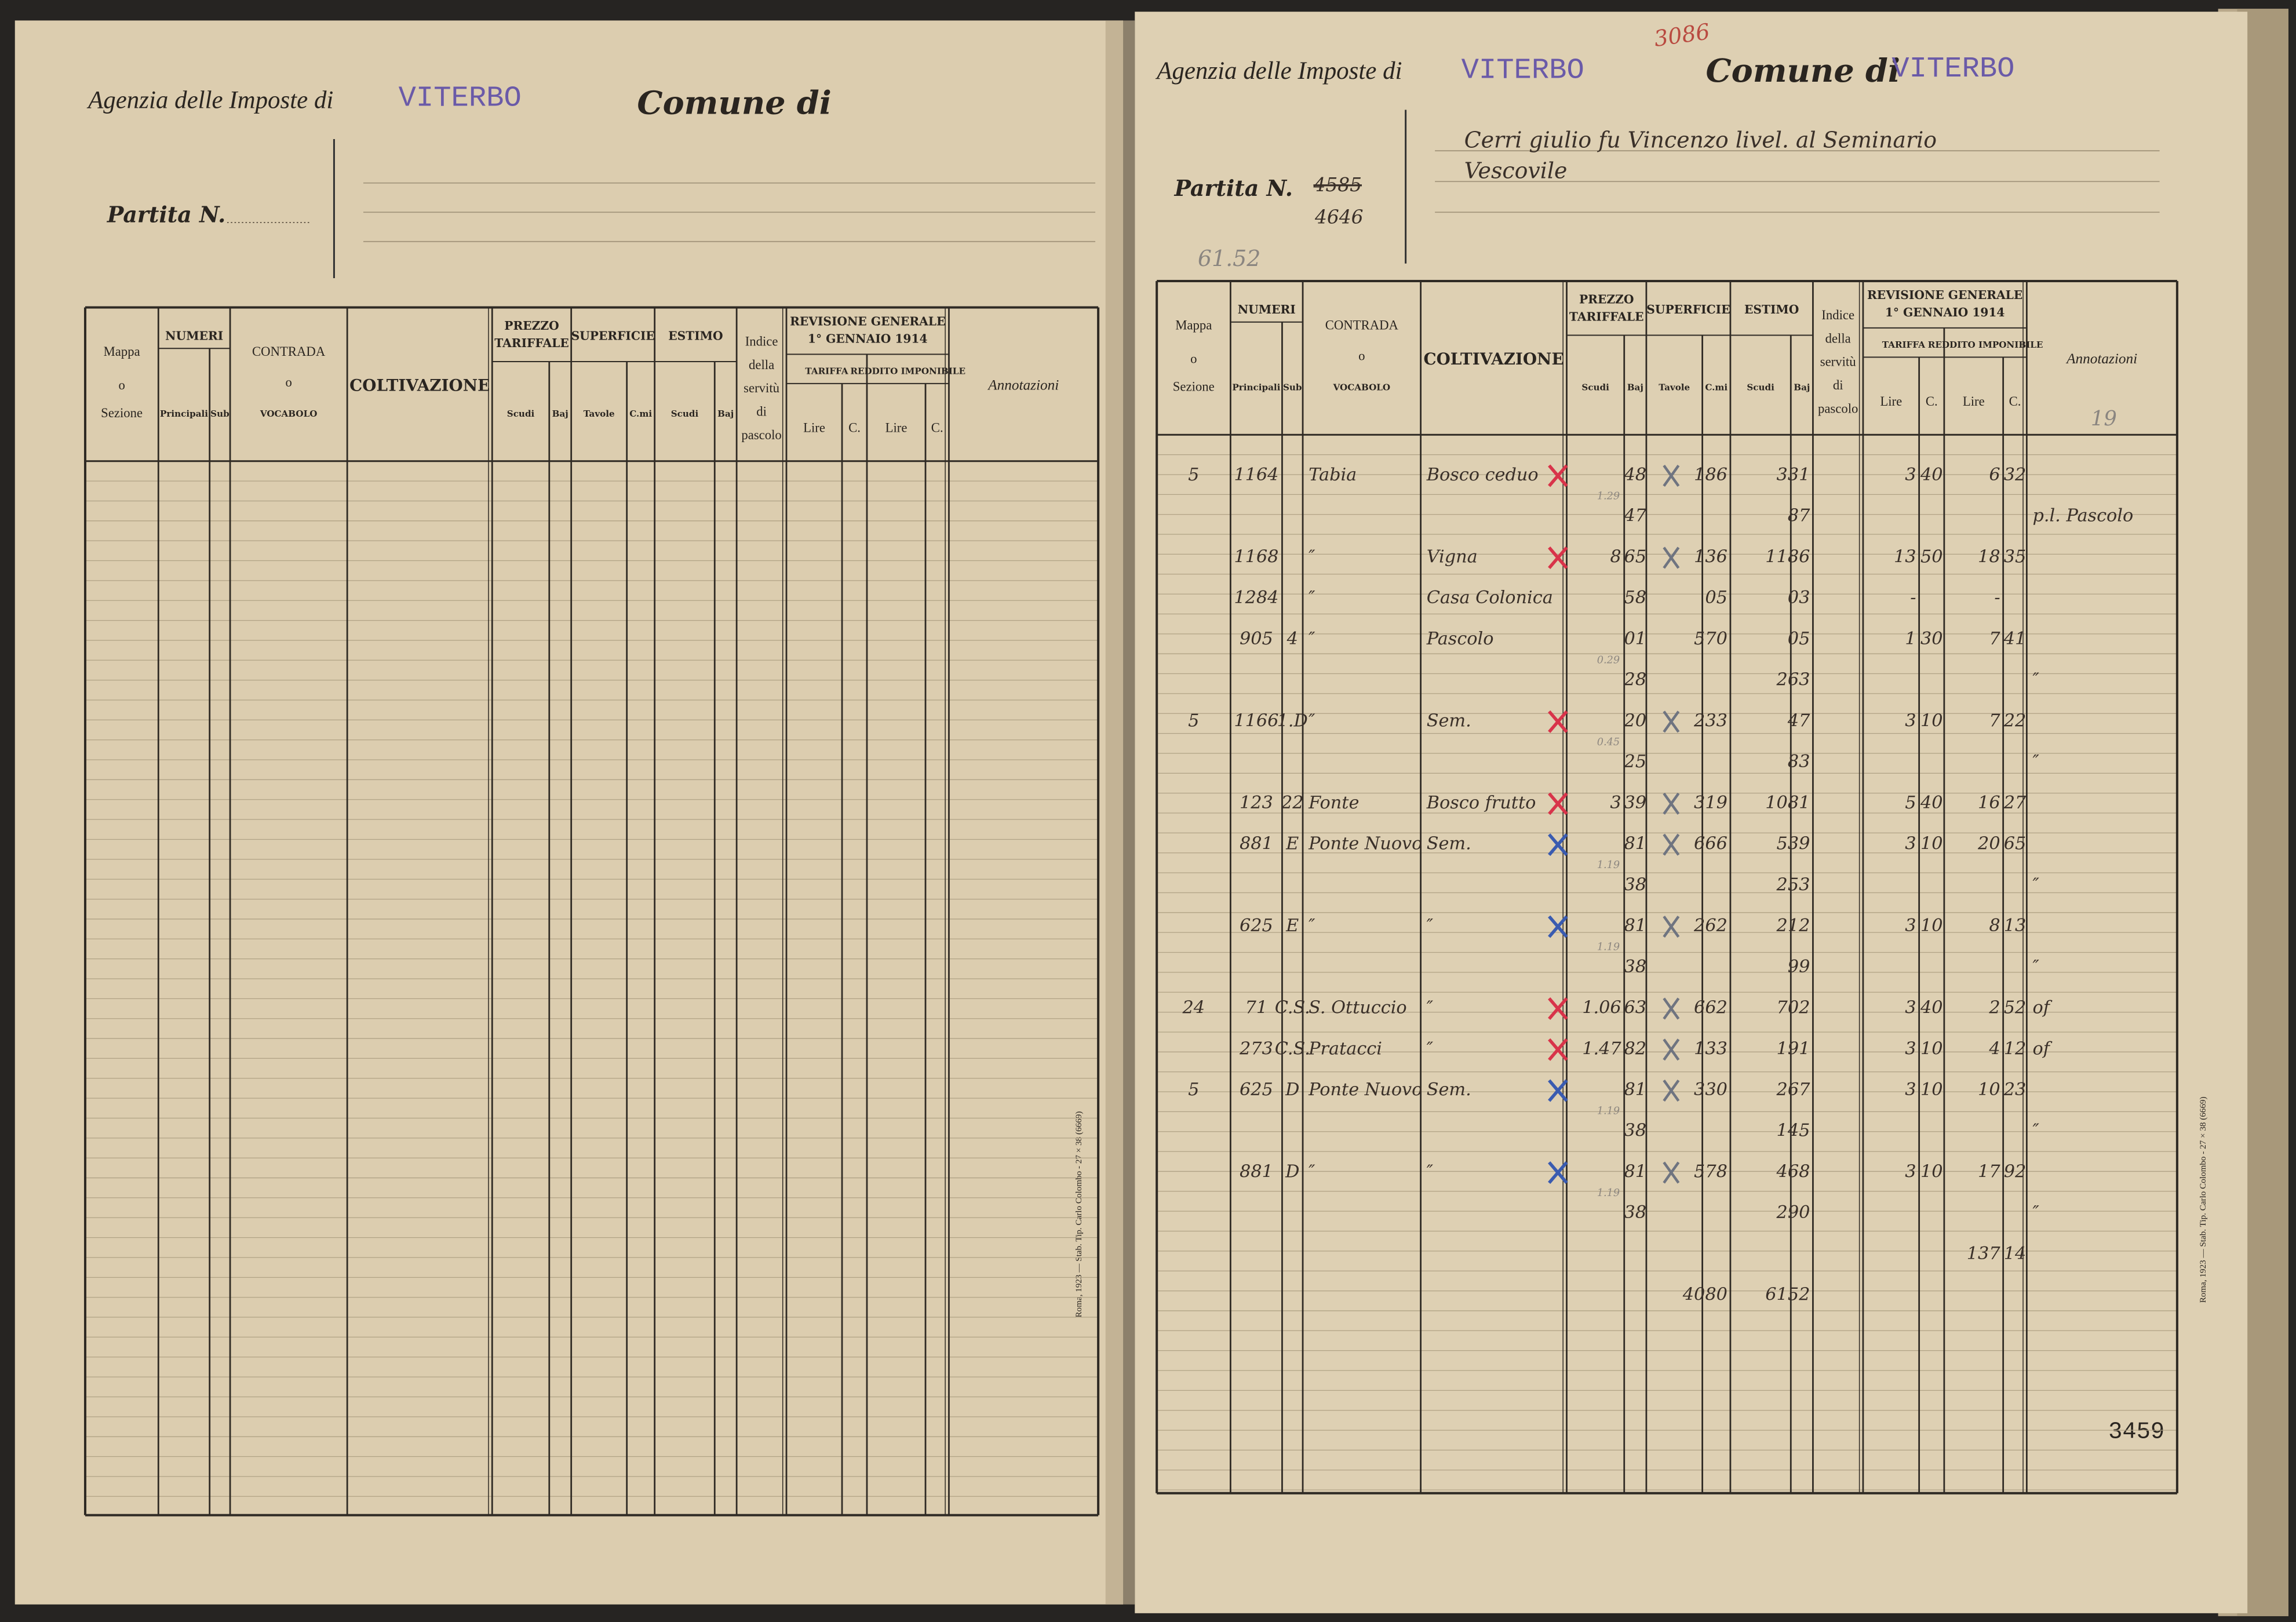 The height and width of the screenshot is (1622, 2296). What do you see at coordinates (2016, 1048) in the screenshot?
I see `handwritten-entry: 12` at bounding box center [2016, 1048].